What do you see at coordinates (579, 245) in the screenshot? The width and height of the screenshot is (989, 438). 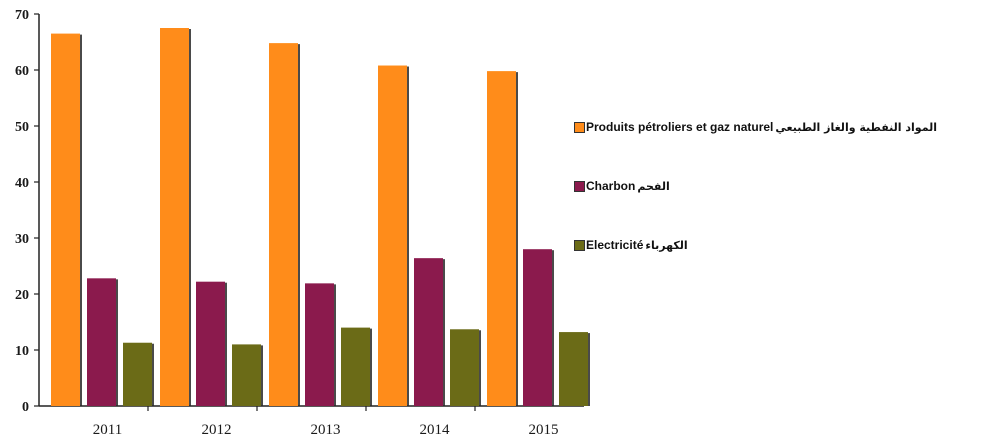 I see `legend-swatch-electricity` at bounding box center [579, 245].